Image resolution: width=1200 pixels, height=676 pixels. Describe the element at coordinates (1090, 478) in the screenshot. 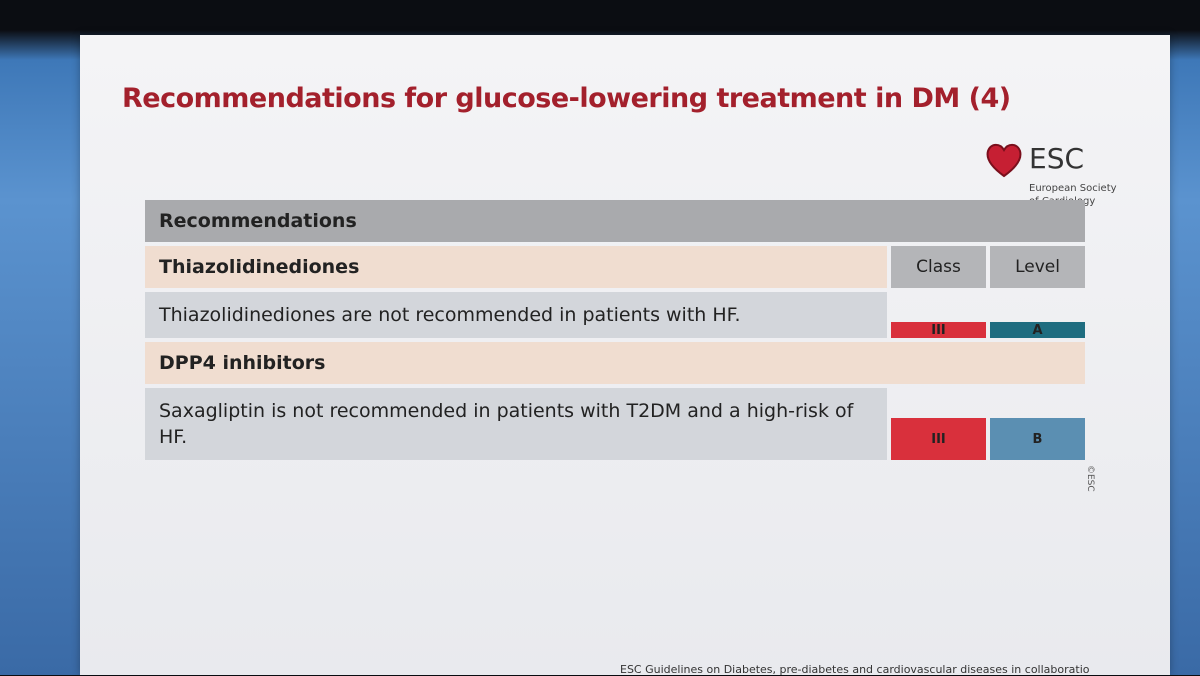

I see `copyright: ©ESC` at that location.